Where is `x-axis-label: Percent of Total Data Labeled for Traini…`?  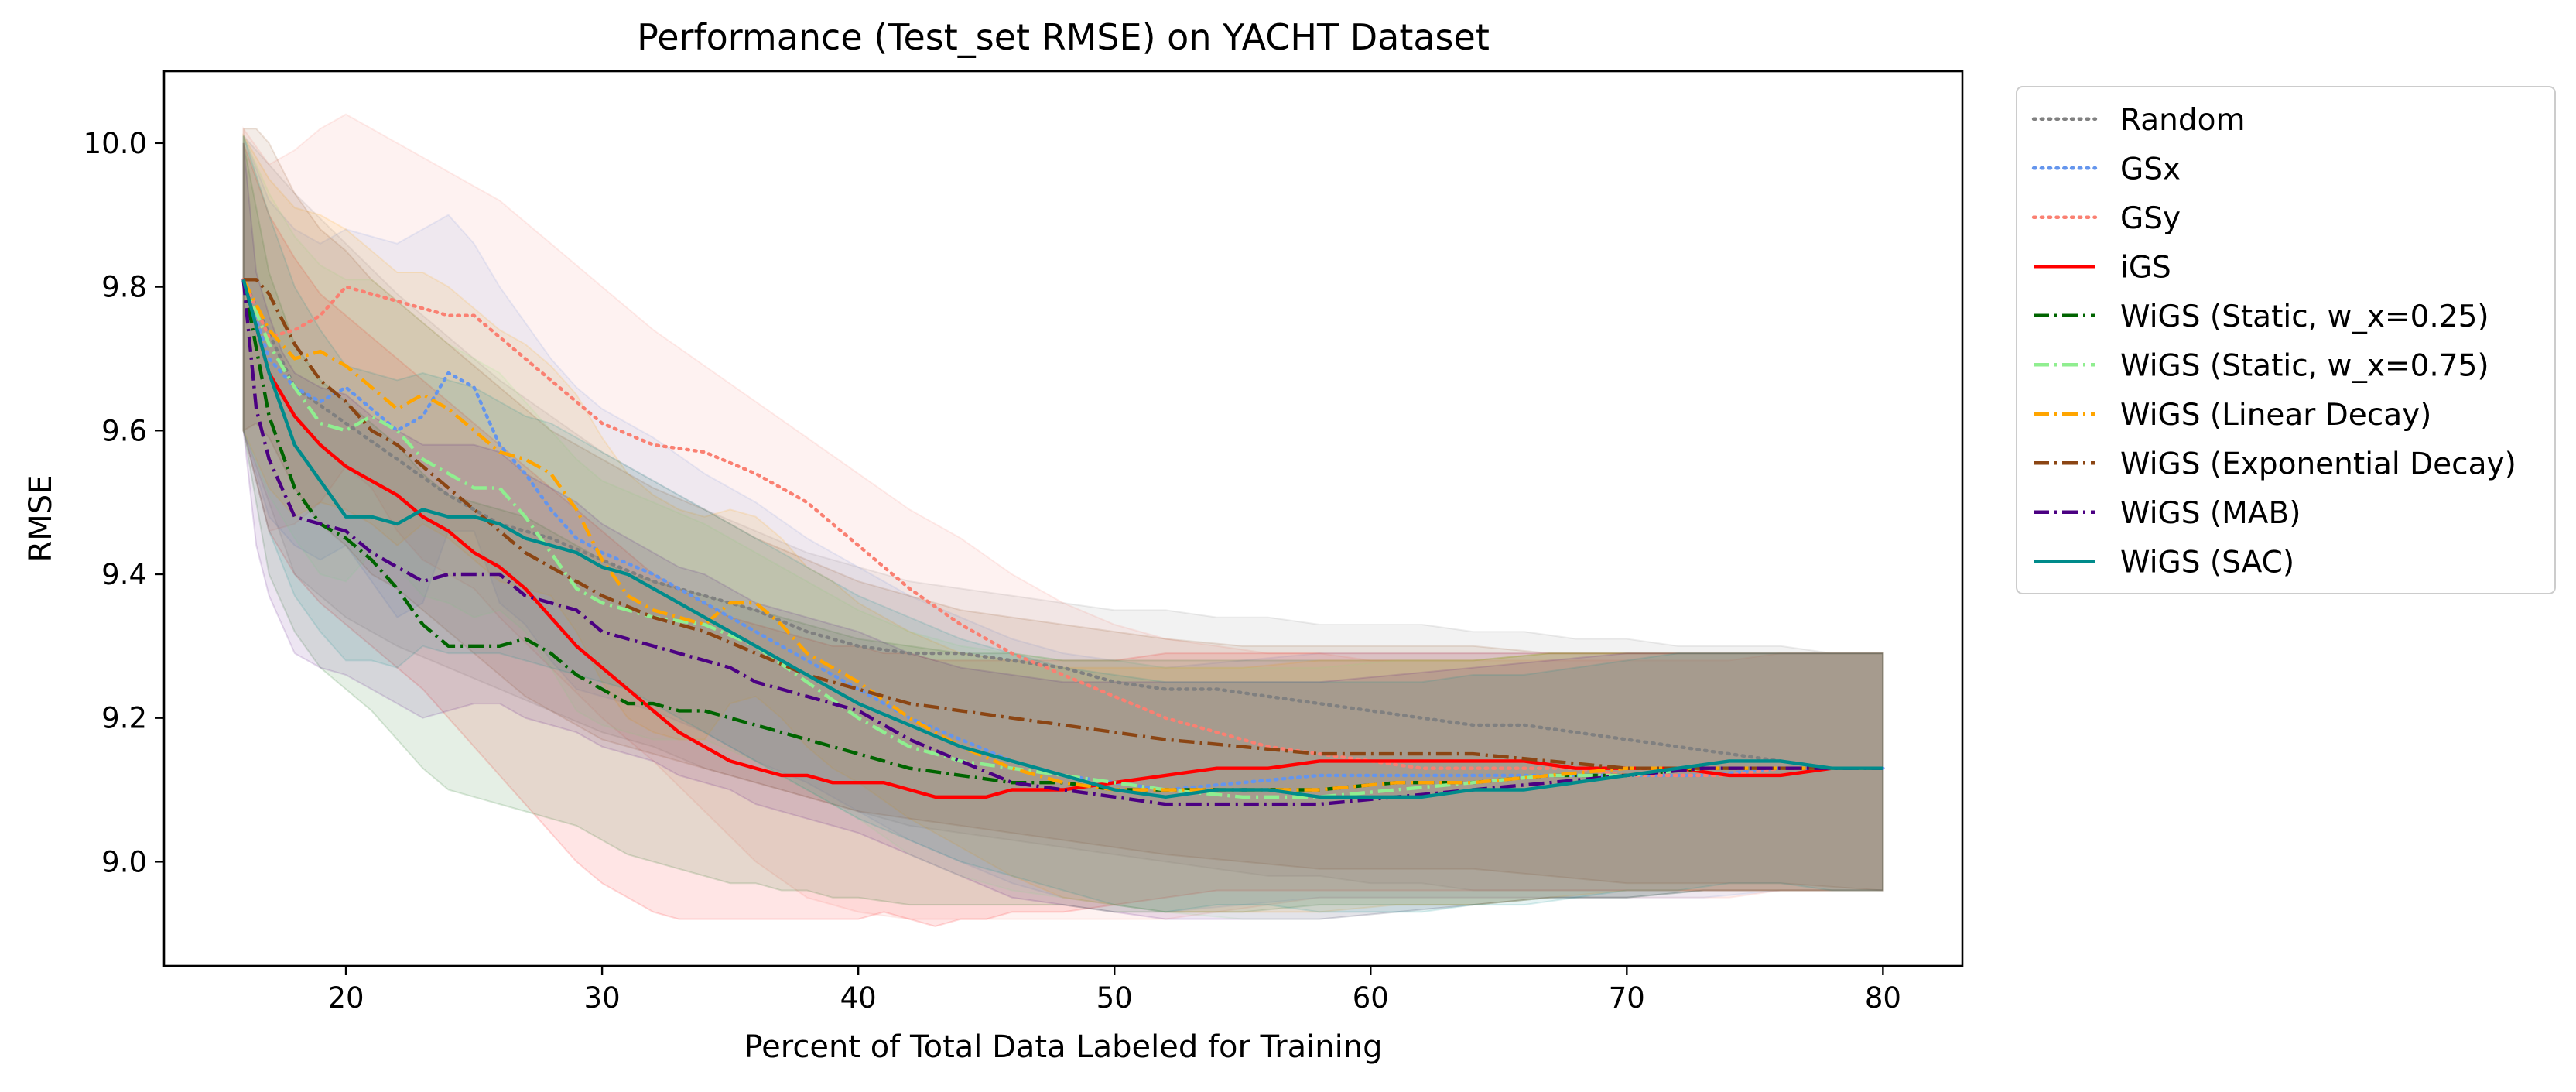 x-axis-label: Percent of Total Data Labeled for Traini… is located at coordinates (1063, 1047).